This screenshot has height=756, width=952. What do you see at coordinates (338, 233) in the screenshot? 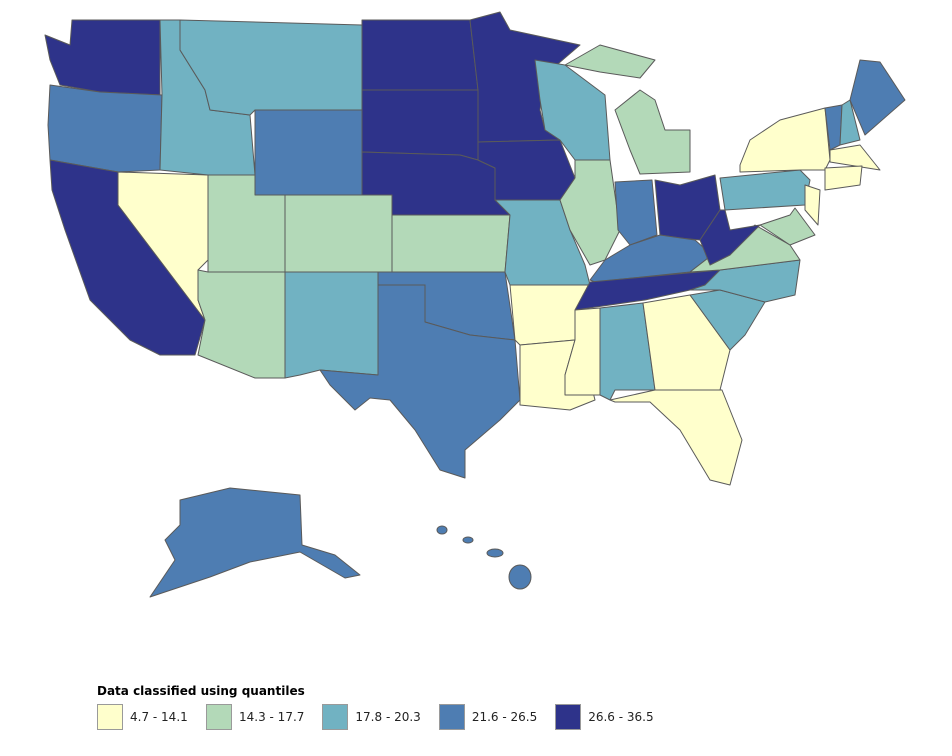
I see `state-colorado` at bounding box center [338, 233].